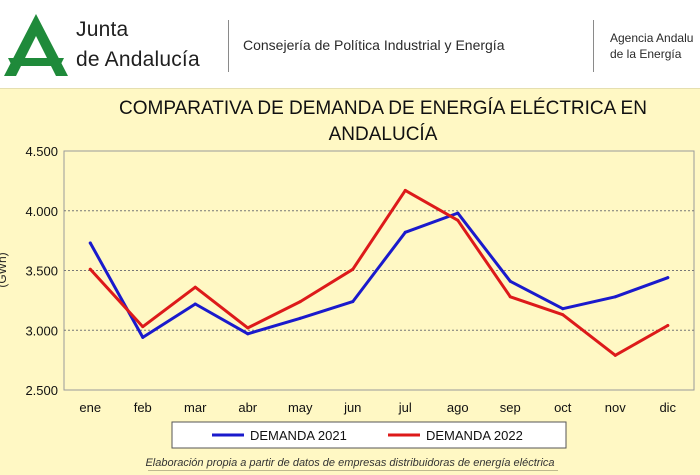 The image size is (700, 475). I want to click on x-tick-label: may, so click(300, 407).